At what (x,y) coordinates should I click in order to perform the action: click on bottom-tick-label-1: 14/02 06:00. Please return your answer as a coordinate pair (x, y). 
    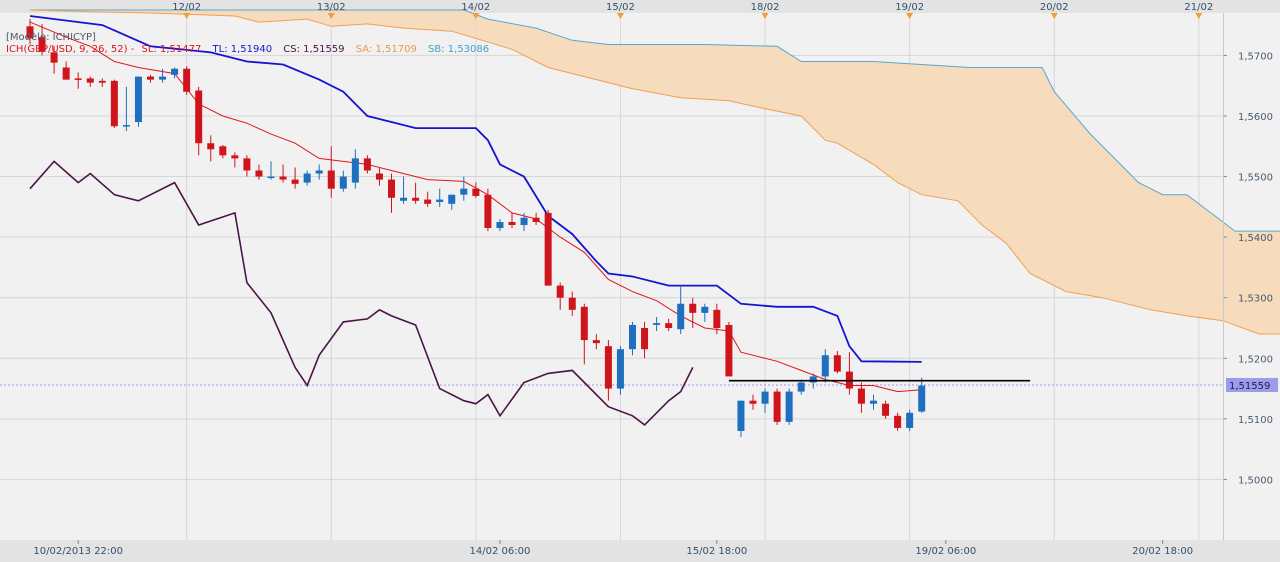
    Looking at the image, I should click on (500, 551).